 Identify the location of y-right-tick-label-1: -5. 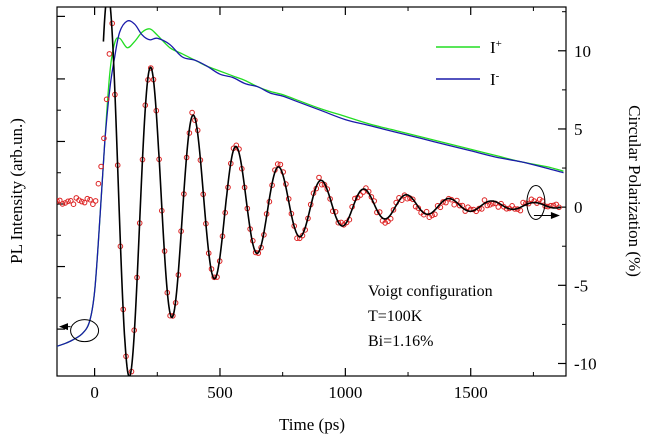
(581, 285).